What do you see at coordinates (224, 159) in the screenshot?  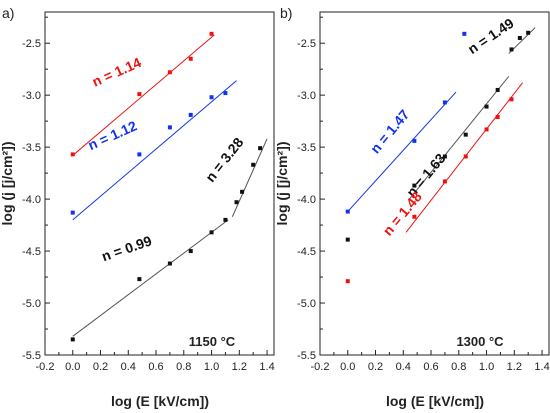 I see `slope-annotation-black: n = 3.28` at bounding box center [224, 159].